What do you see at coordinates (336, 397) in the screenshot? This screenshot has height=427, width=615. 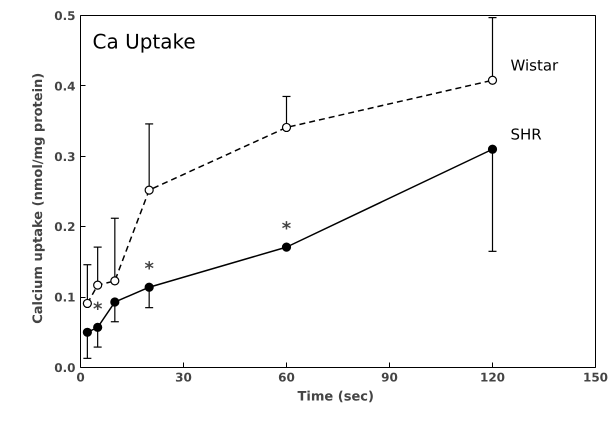 I see `x-axis-title: Time (sec)` at bounding box center [336, 397].